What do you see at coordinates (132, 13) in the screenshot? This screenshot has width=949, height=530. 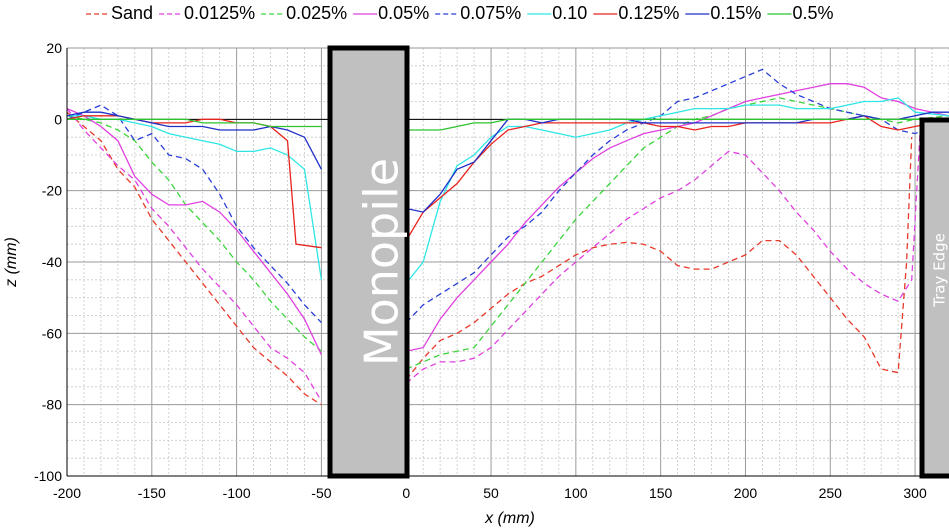 I see `legend-label: Sand` at bounding box center [132, 13].